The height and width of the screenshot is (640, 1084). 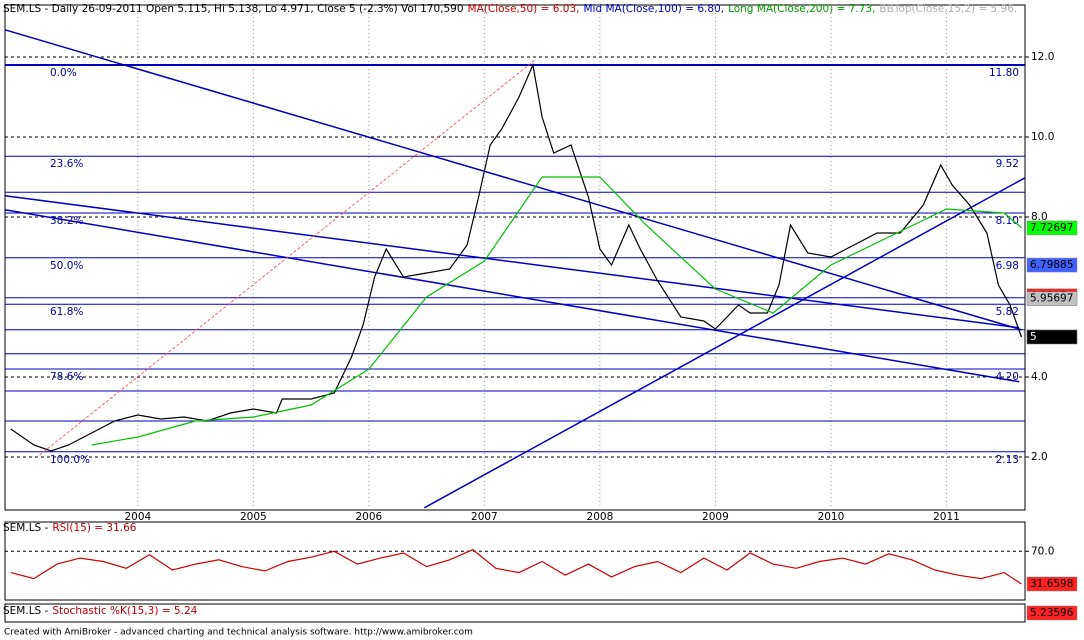 I want to click on y-tick-label: 8.0, so click(x=1039, y=217).